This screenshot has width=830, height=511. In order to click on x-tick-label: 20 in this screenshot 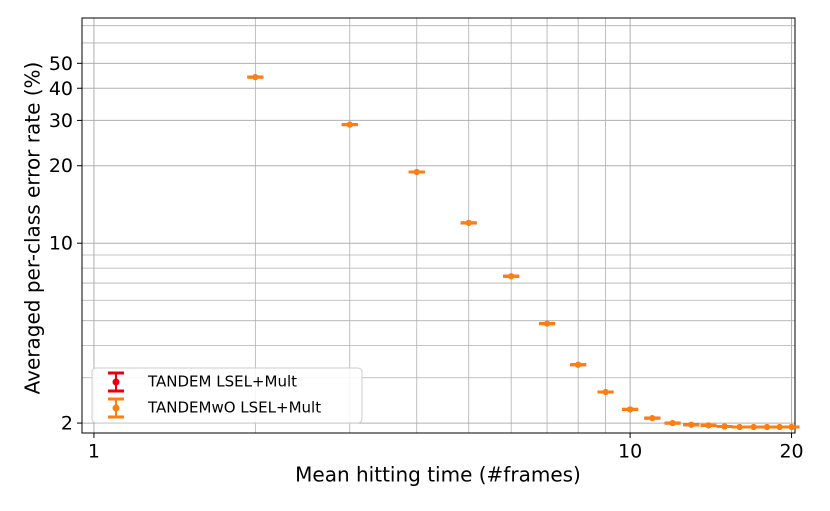, I will do `click(791, 452)`.